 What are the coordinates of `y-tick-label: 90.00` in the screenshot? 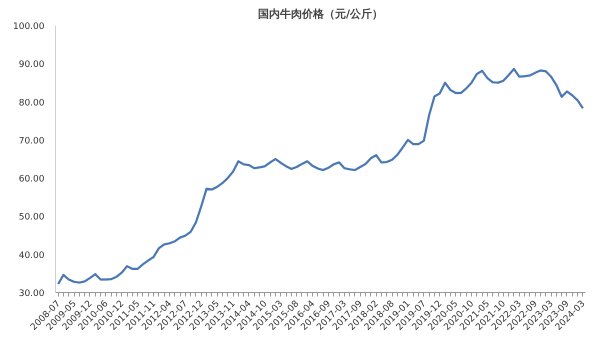 It's located at (31, 65).